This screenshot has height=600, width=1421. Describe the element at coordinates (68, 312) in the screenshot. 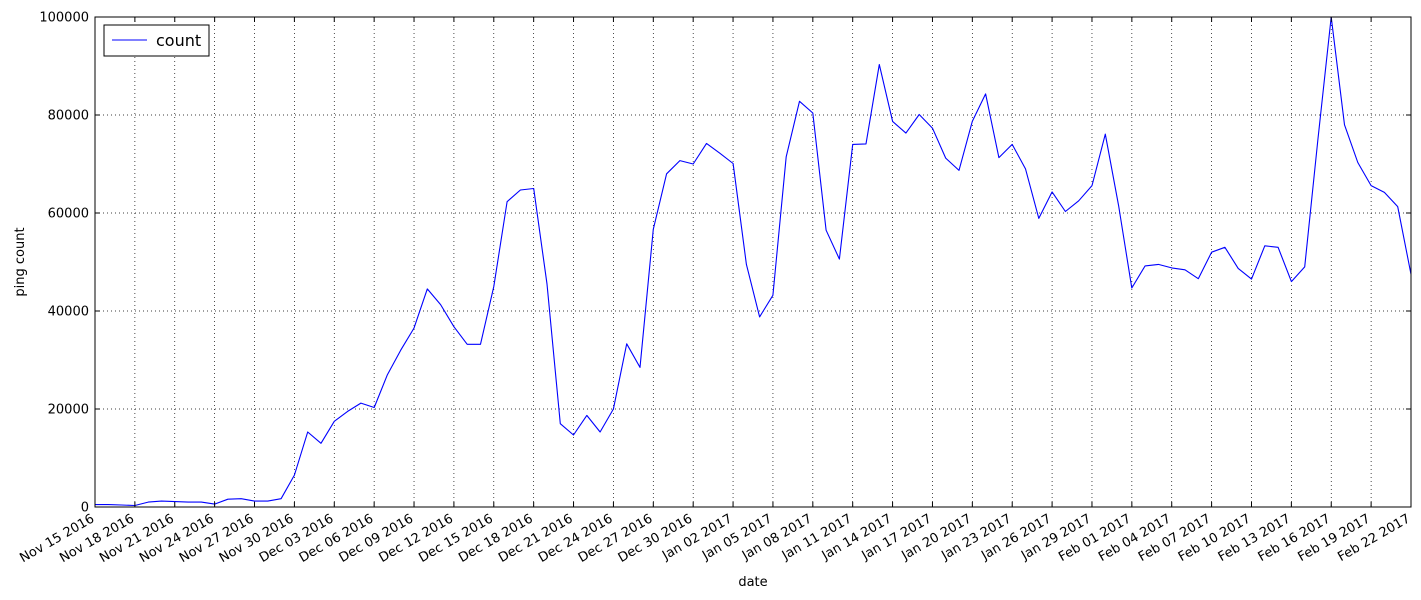

I see `y-tick-label: 40000` at that location.